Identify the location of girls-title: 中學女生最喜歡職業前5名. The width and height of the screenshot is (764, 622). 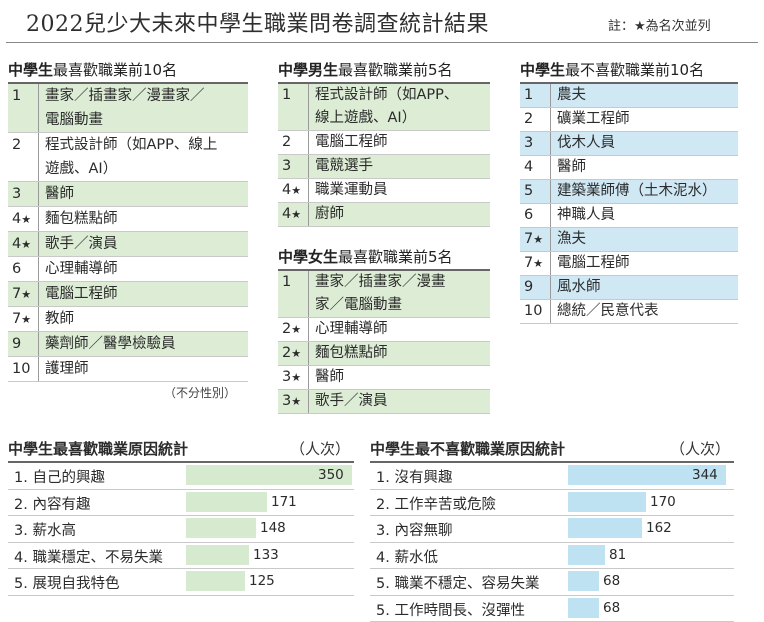
(384, 258).